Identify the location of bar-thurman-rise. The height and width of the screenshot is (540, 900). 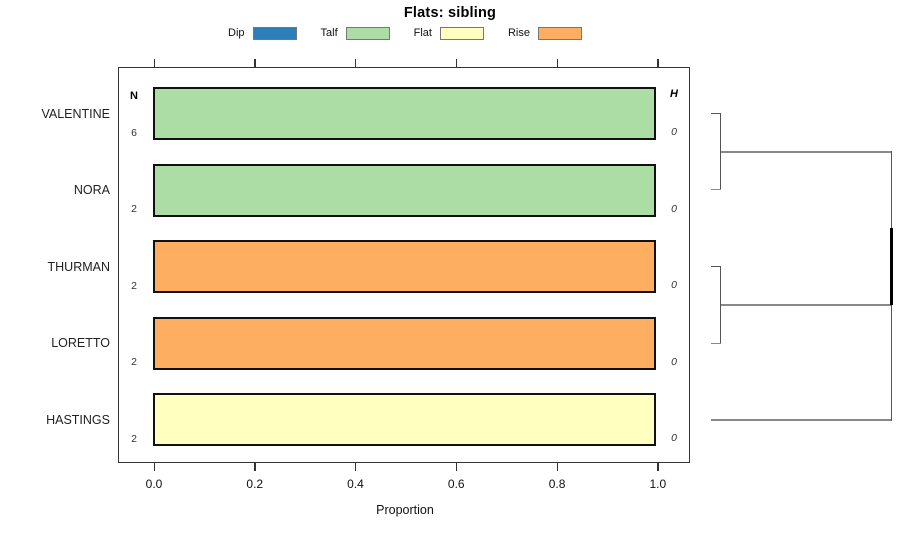
(404, 266).